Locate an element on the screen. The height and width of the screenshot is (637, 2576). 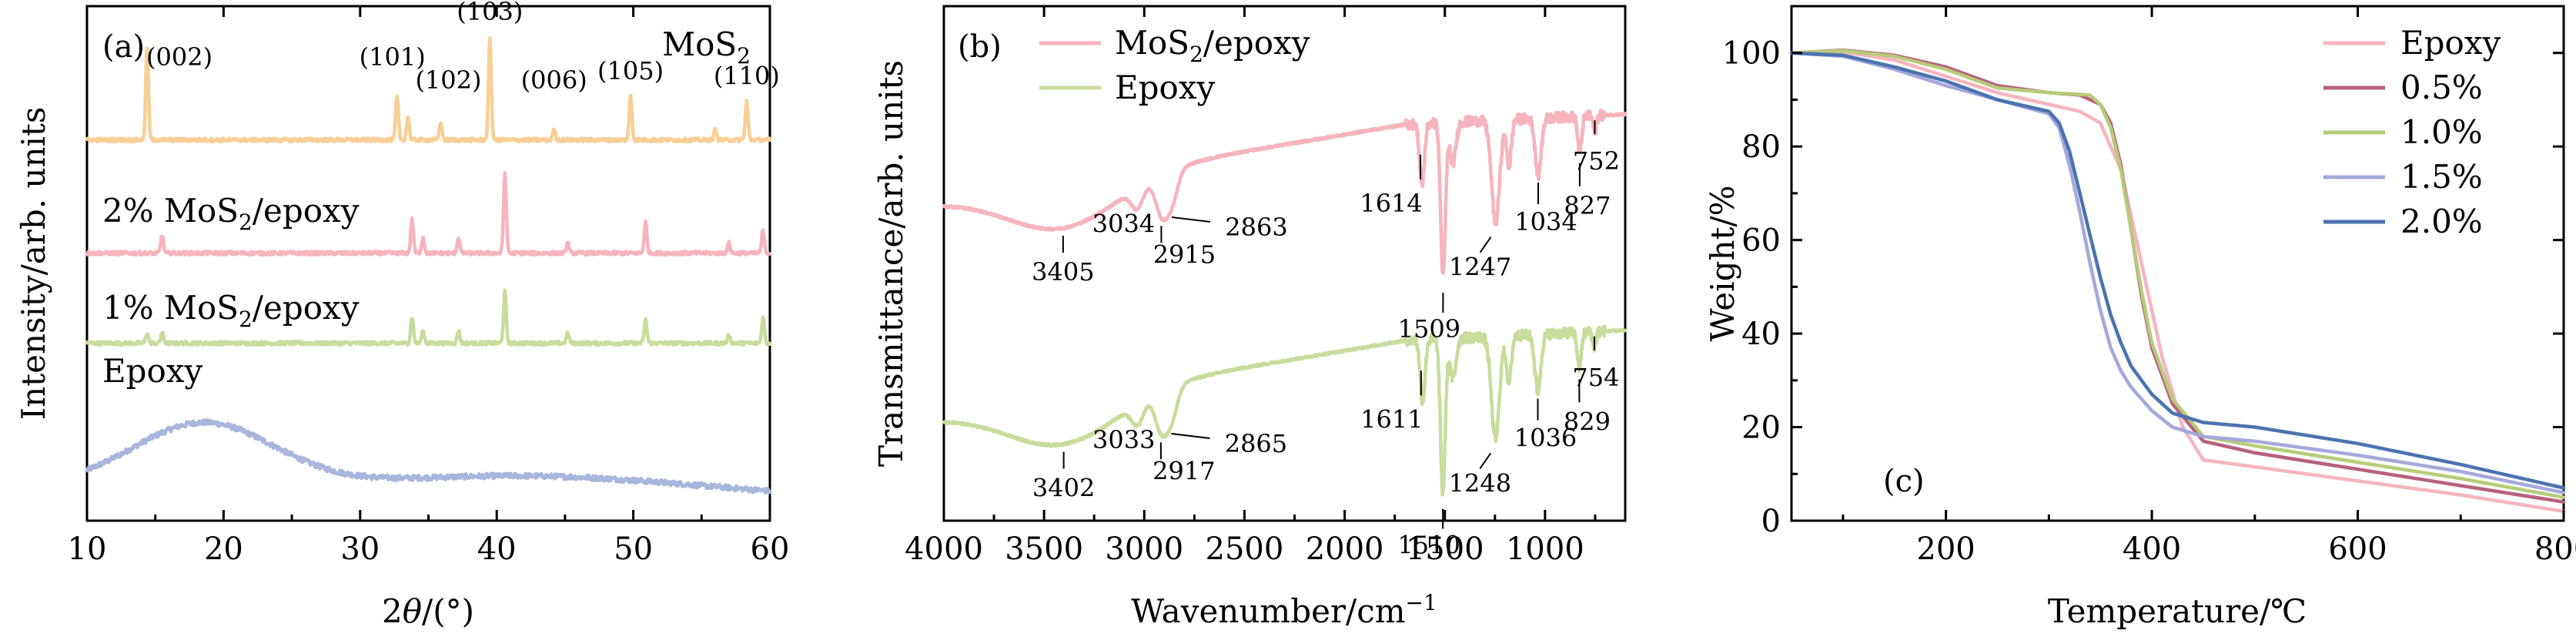
x-tick-label-1500: 1500 is located at coordinates (1445, 549).